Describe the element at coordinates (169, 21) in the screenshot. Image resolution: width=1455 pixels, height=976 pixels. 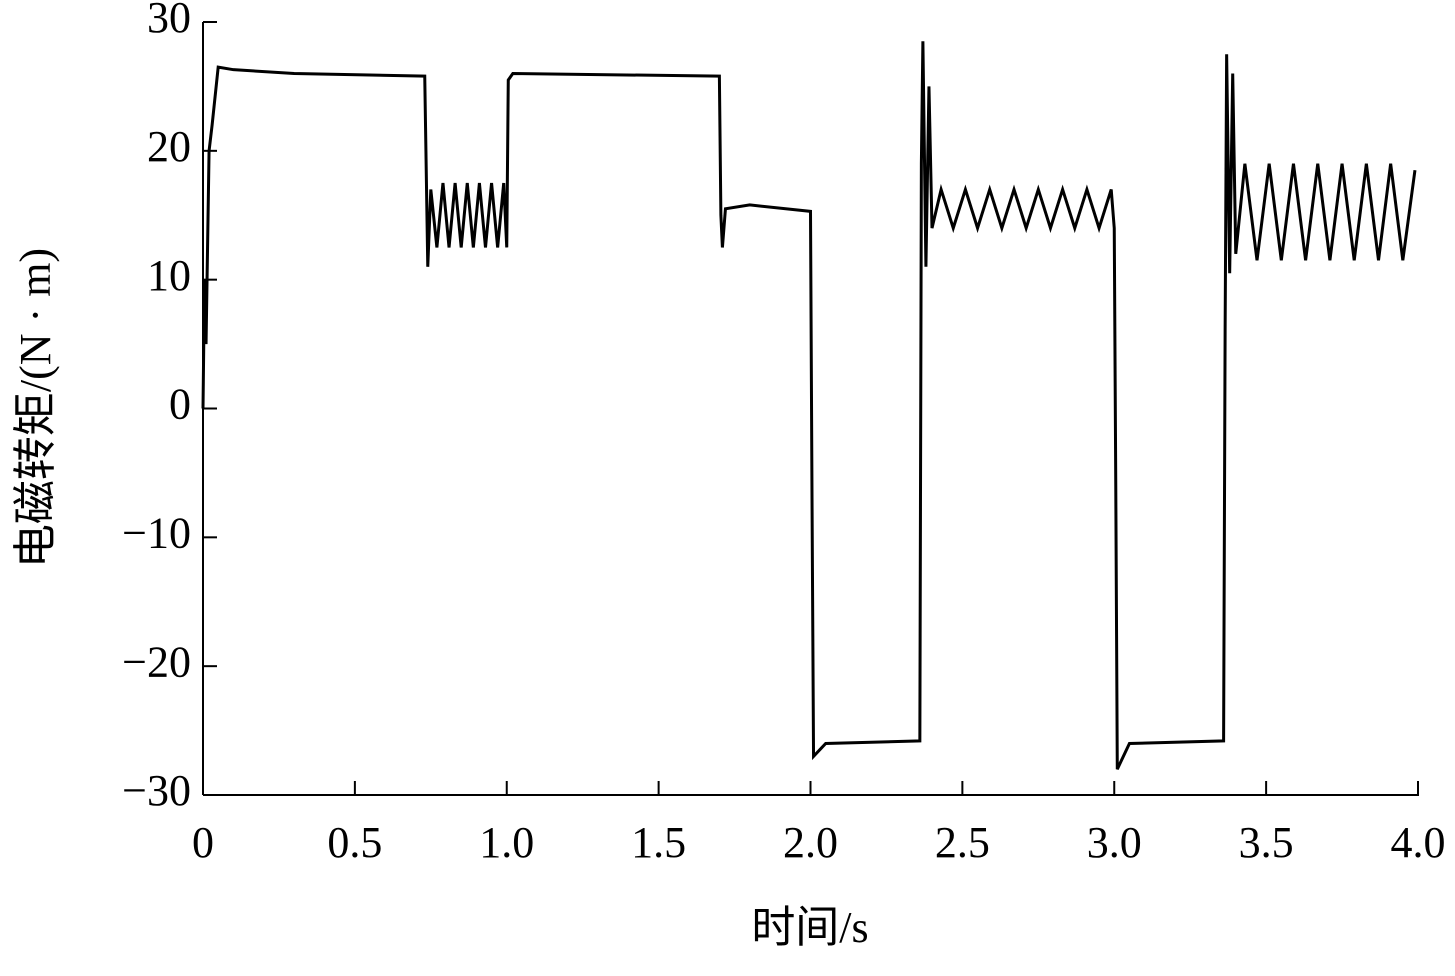
I see `y-tick-label: 30` at that location.